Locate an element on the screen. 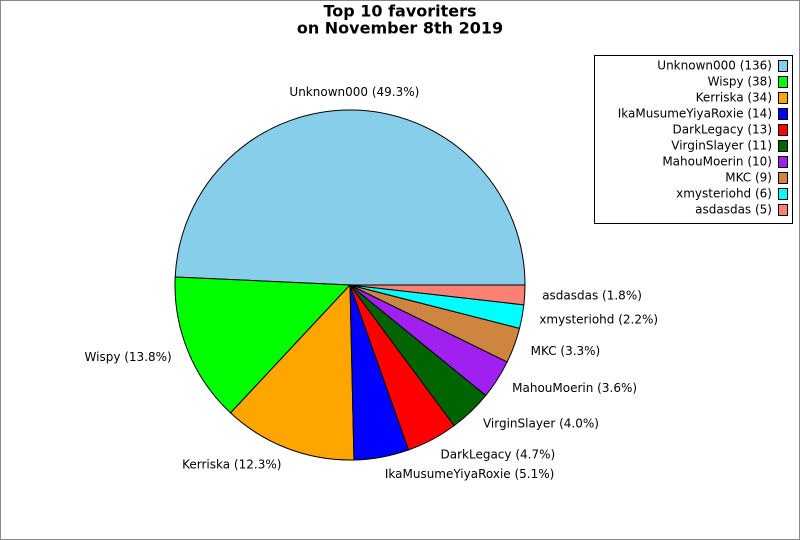  legend-label: MKC (9) is located at coordinates (748, 178).